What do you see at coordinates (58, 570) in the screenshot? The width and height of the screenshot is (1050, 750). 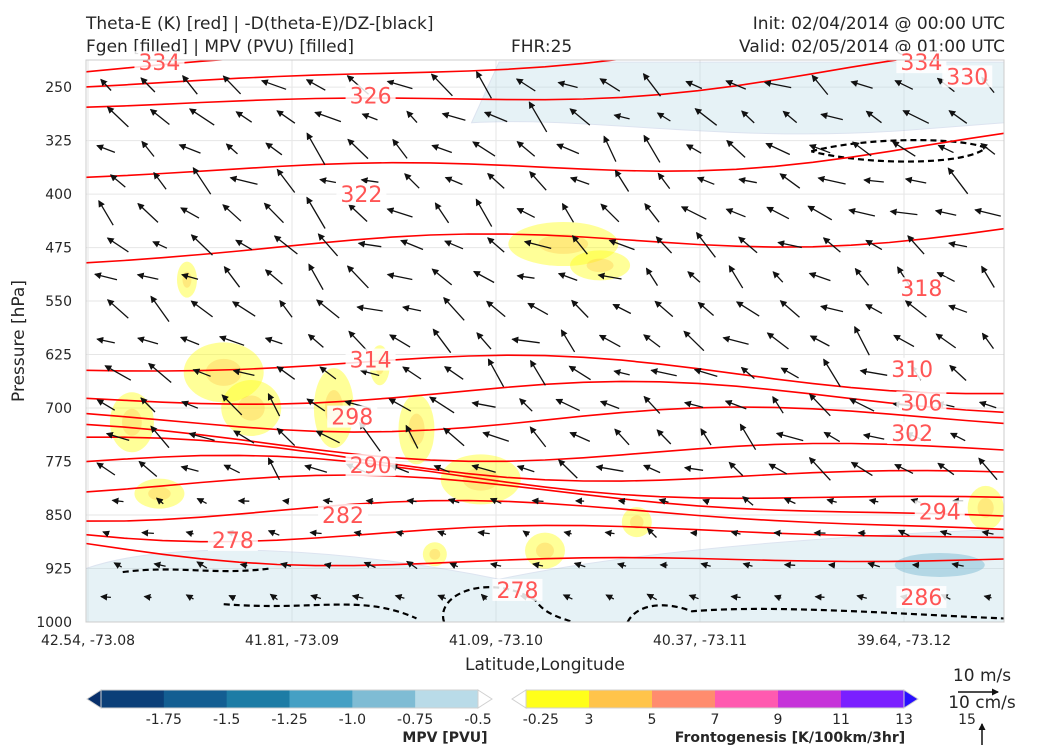 I see `y-tick-label: 925` at bounding box center [58, 570].